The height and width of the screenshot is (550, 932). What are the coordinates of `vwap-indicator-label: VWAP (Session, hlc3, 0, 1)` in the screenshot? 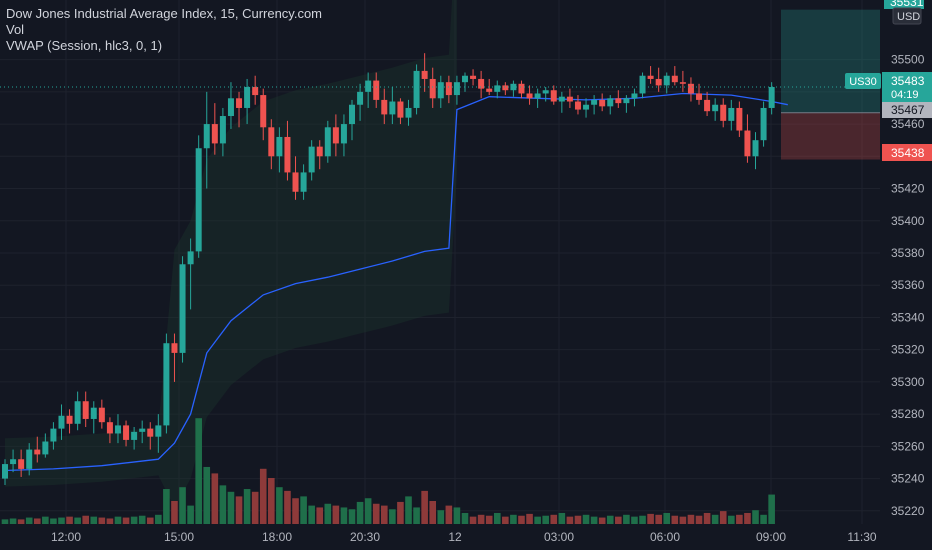 It's located at (84, 45).